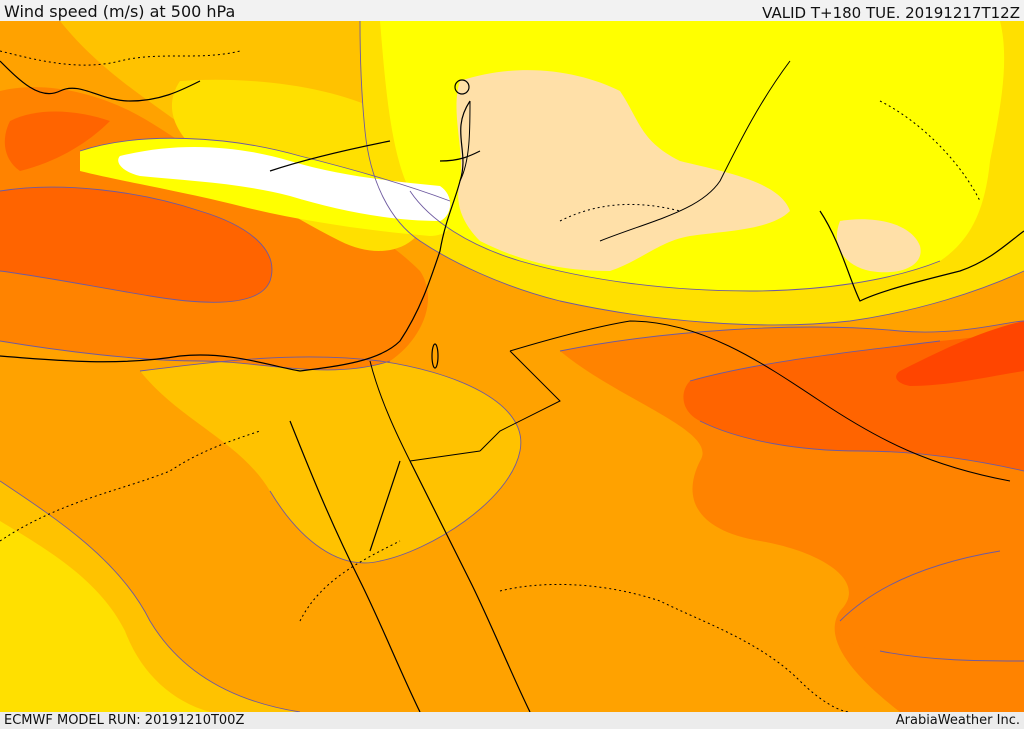  I want to click on map-title: Wind speed (m/s) at 500 hPa, so click(120, 11).